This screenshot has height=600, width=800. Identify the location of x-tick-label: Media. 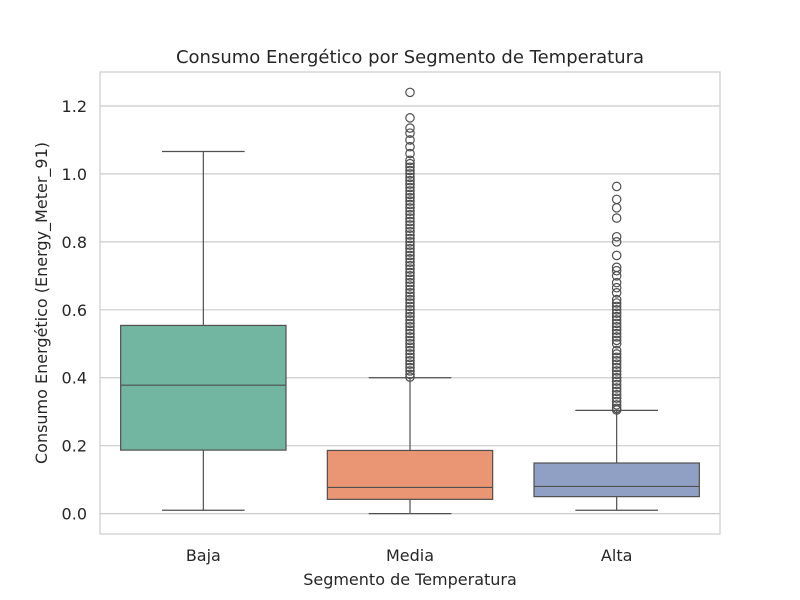
(410, 555).